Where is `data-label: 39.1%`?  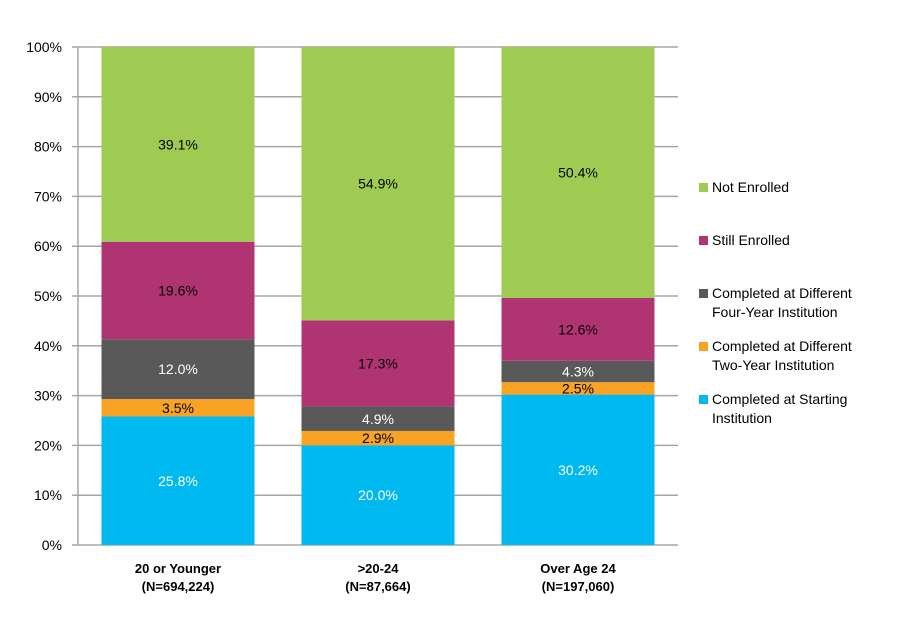
data-label: 39.1% is located at coordinates (178, 144).